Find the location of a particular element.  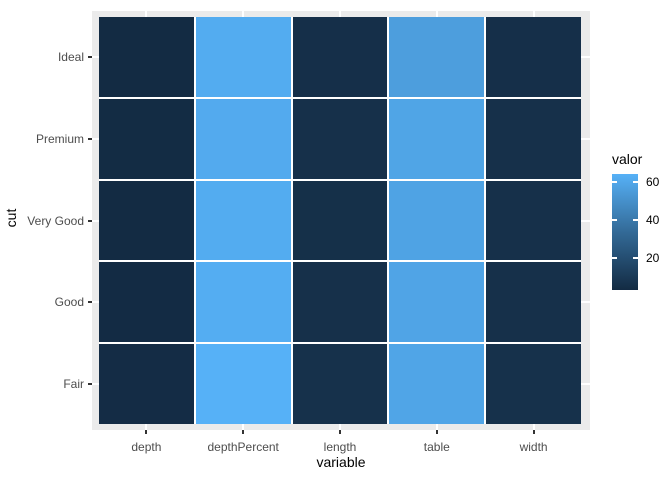

heatmap-tile-fair-width is located at coordinates (533, 384).